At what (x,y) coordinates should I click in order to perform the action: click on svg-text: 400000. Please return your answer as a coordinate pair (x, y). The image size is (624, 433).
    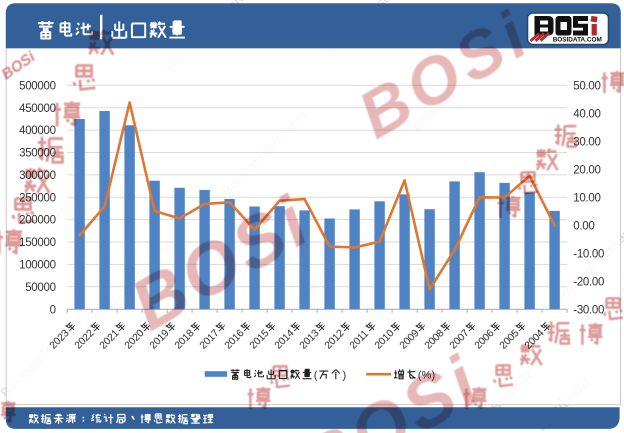
    Looking at the image, I should click on (37, 131).